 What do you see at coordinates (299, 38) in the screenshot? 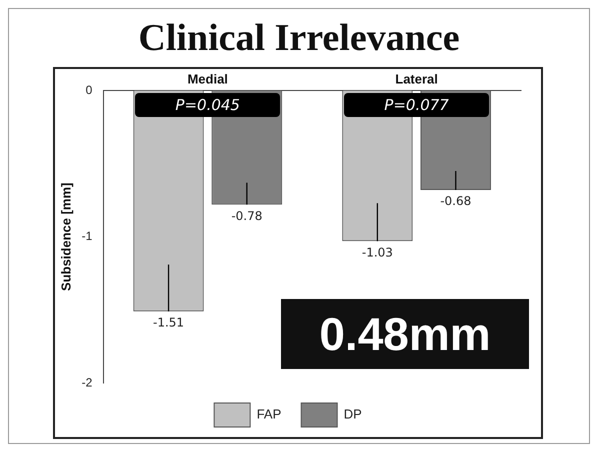
I see `chart-title: Clinical Irrelevance` at bounding box center [299, 38].